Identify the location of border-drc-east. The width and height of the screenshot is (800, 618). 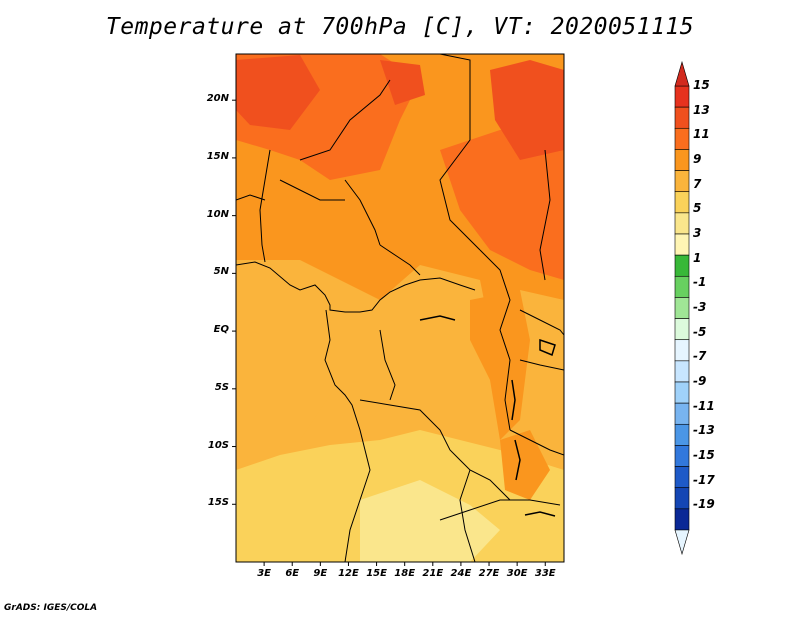
(495, 340).